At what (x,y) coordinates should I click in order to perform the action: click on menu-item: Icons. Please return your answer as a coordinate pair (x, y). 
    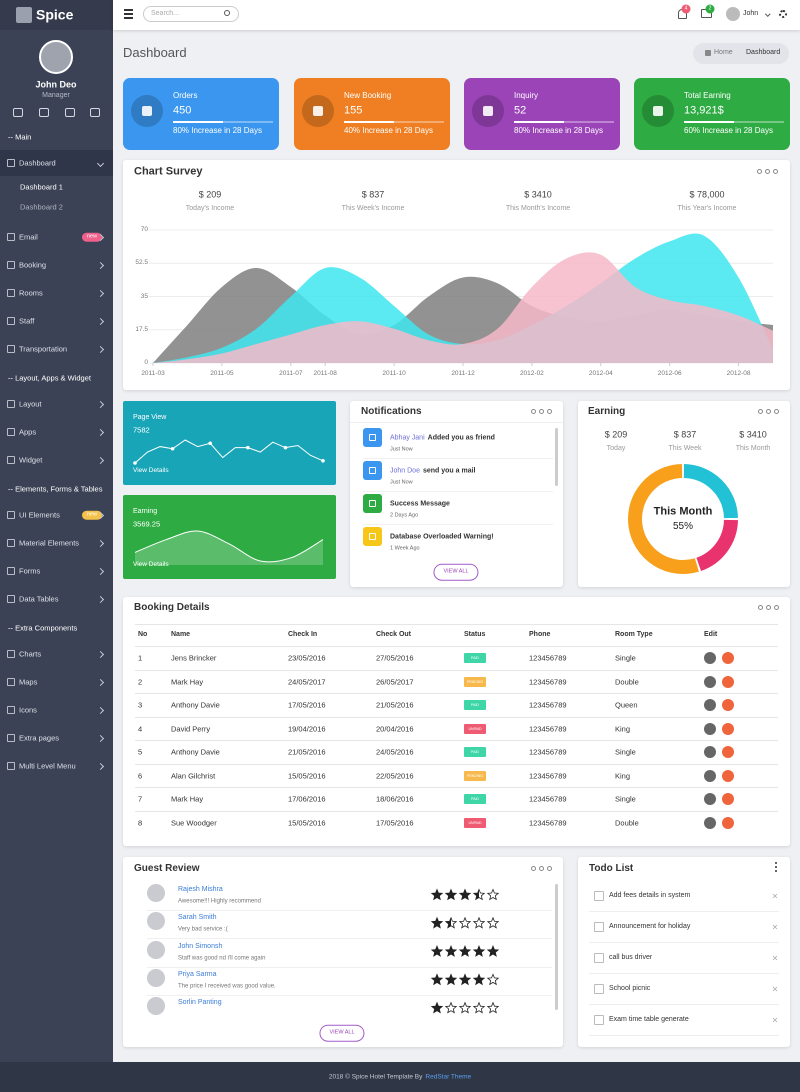
    Looking at the image, I should click on (28, 710).